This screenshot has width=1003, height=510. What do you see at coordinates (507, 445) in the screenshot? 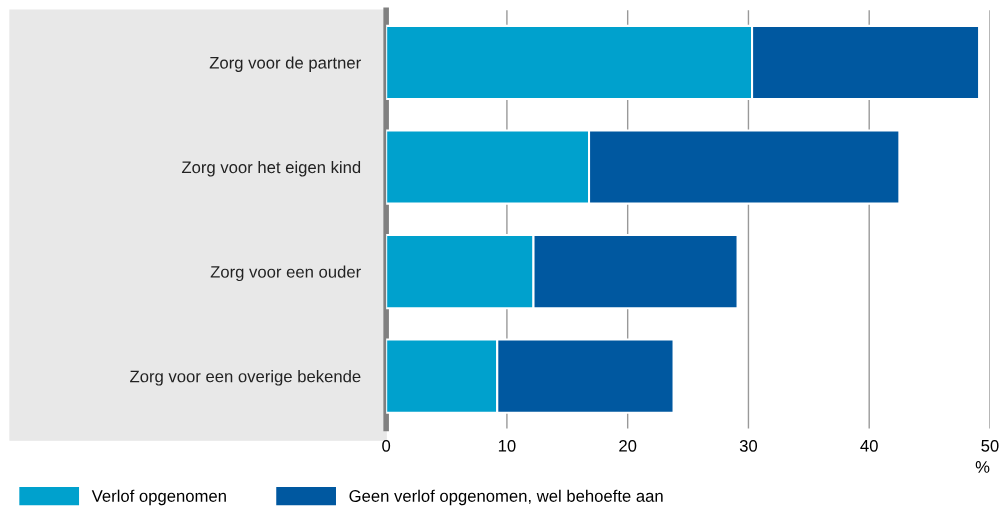
I see `x-tick-label: 10` at bounding box center [507, 445].